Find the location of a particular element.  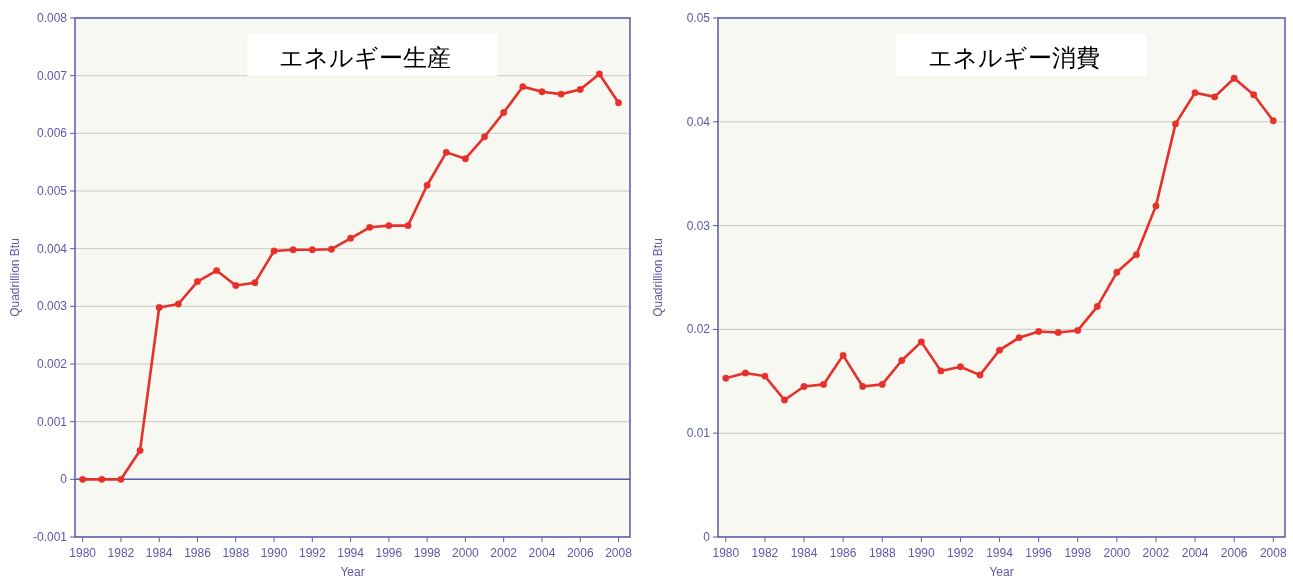

x-tick-label: 2000 is located at coordinates (466, 553).